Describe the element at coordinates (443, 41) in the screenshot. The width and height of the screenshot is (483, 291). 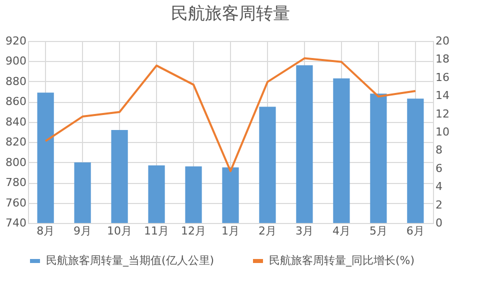
I see `y2-tick-label: 20` at that location.